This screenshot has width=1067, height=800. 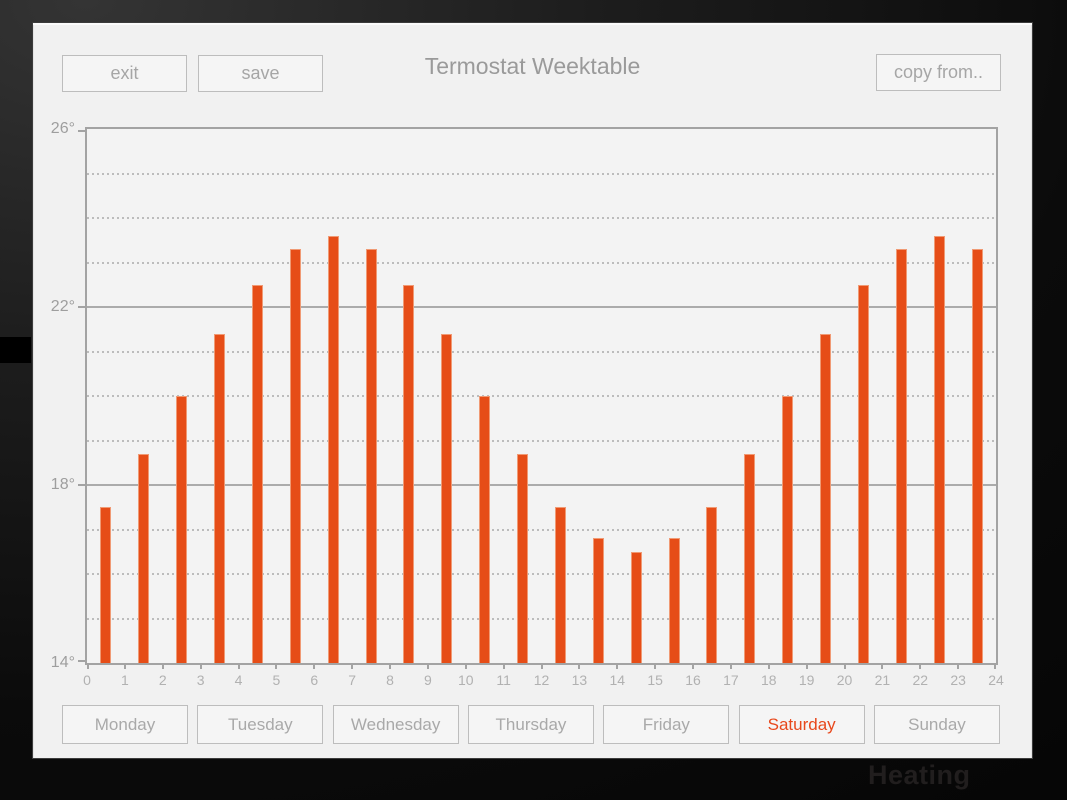 I want to click on x-axis-label-7: 7, so click(x=352, y=680).